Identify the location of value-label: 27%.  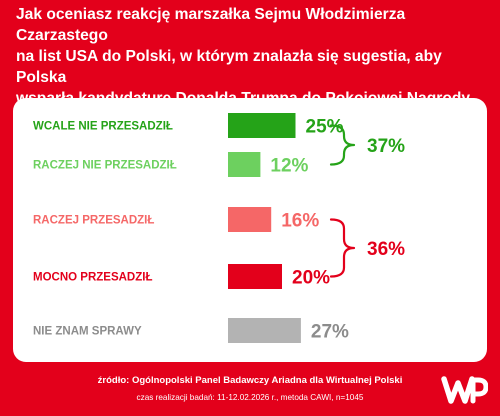
(330, 332).